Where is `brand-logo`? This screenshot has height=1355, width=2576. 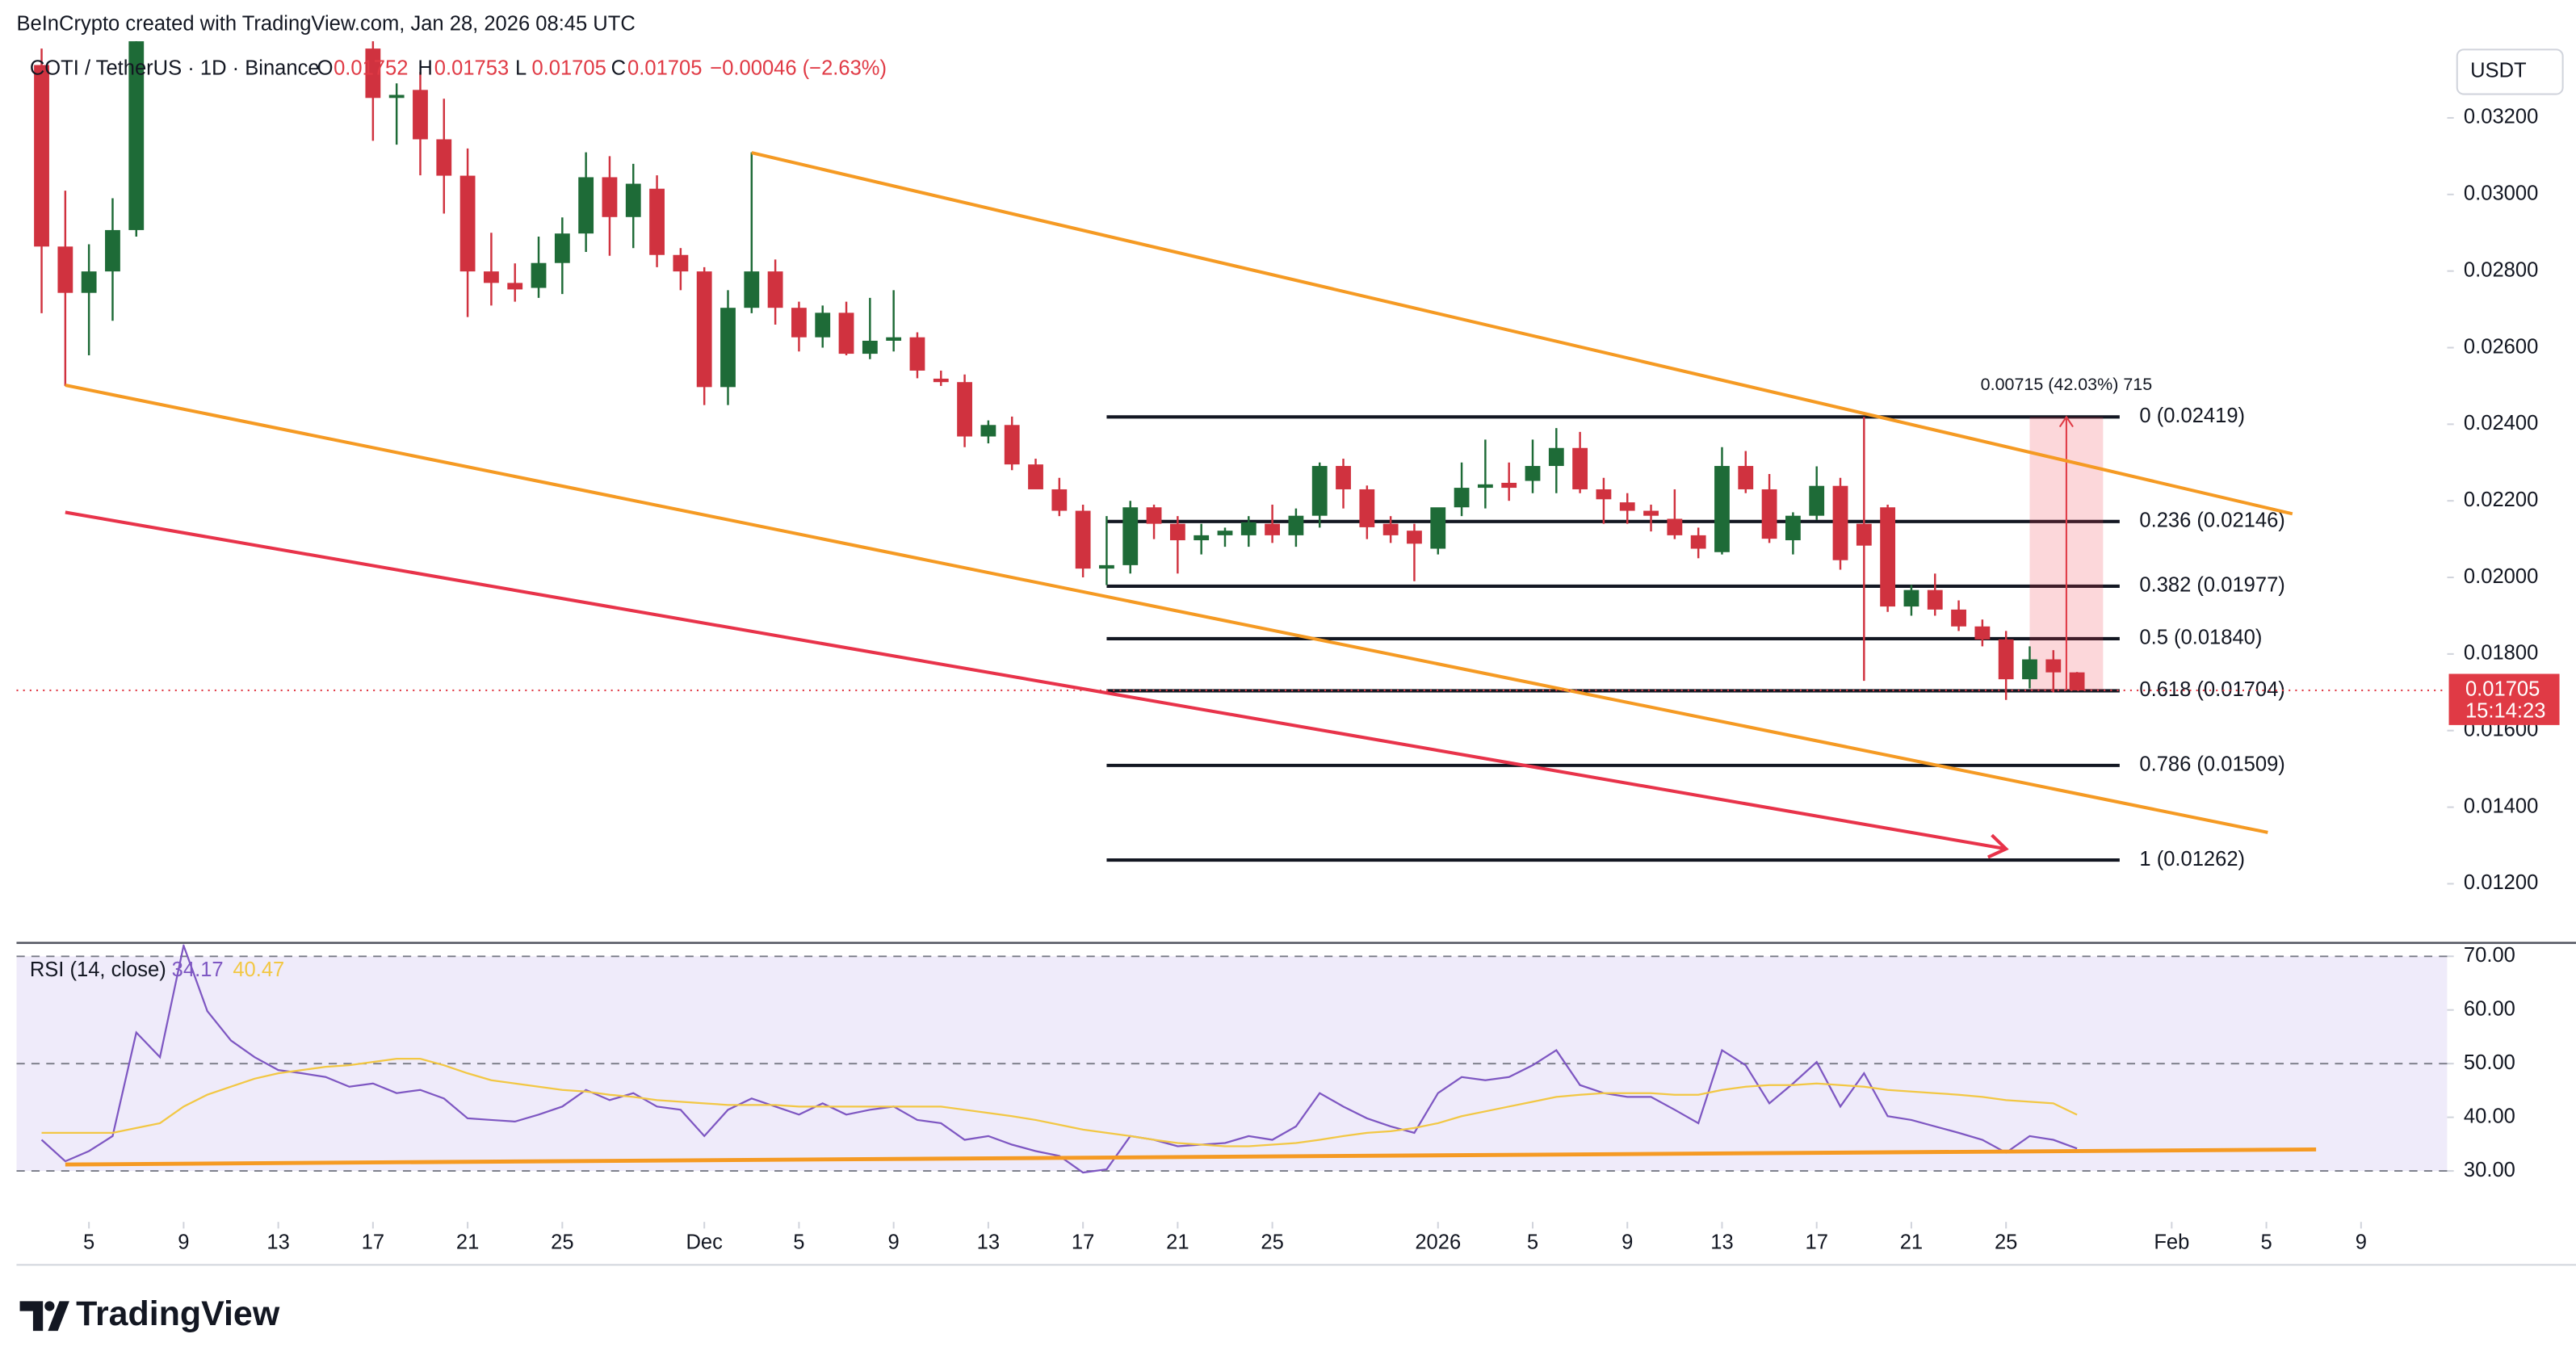 brand-logo is located at coordinates (44, 1316).